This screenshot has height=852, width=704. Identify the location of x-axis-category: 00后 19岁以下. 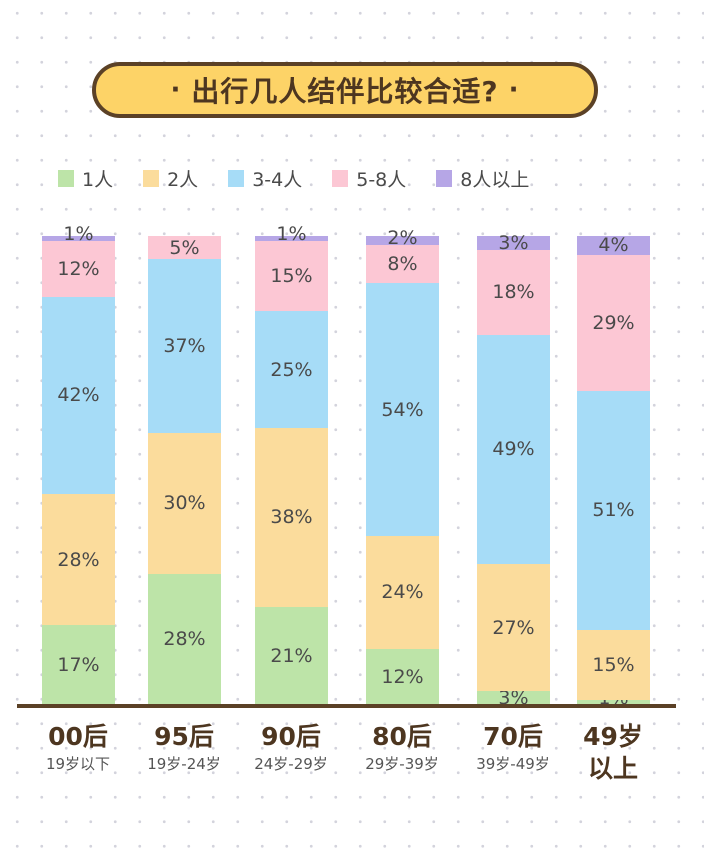
(78, 749).